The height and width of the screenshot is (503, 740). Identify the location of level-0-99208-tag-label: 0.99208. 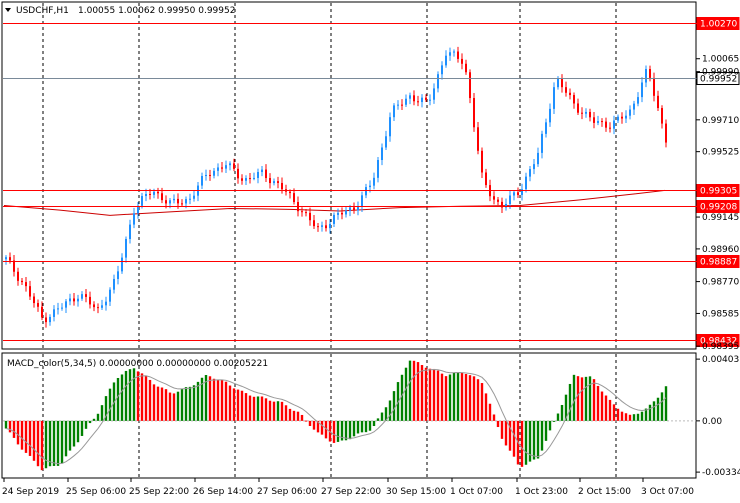
(718, 208).